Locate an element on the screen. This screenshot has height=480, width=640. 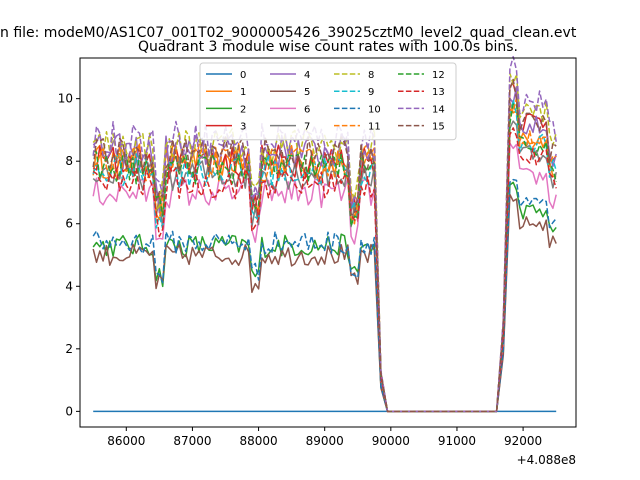
legend-label-3: 3 is located at coordinates (243, 127).